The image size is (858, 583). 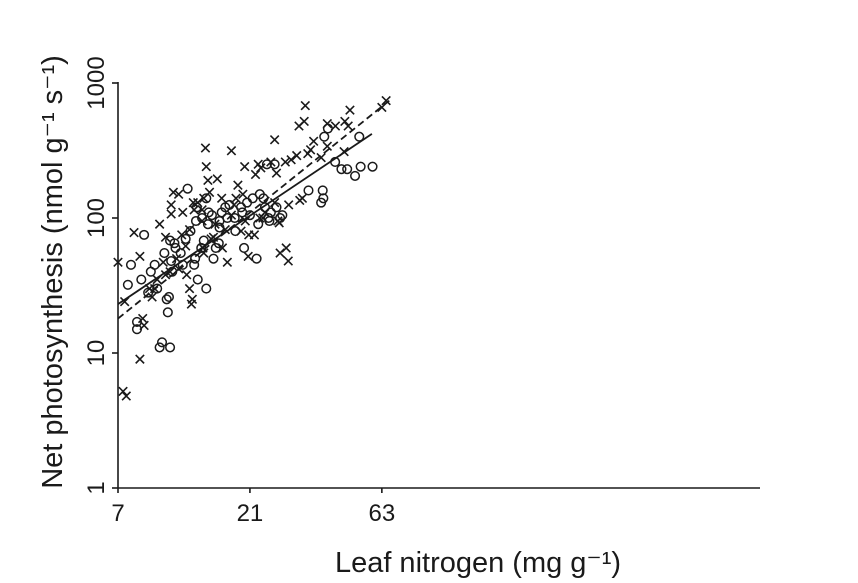 I want to click on x-axis-title: Leaf nitrogen (mg g⁻¹), so click(x=478, y=563).